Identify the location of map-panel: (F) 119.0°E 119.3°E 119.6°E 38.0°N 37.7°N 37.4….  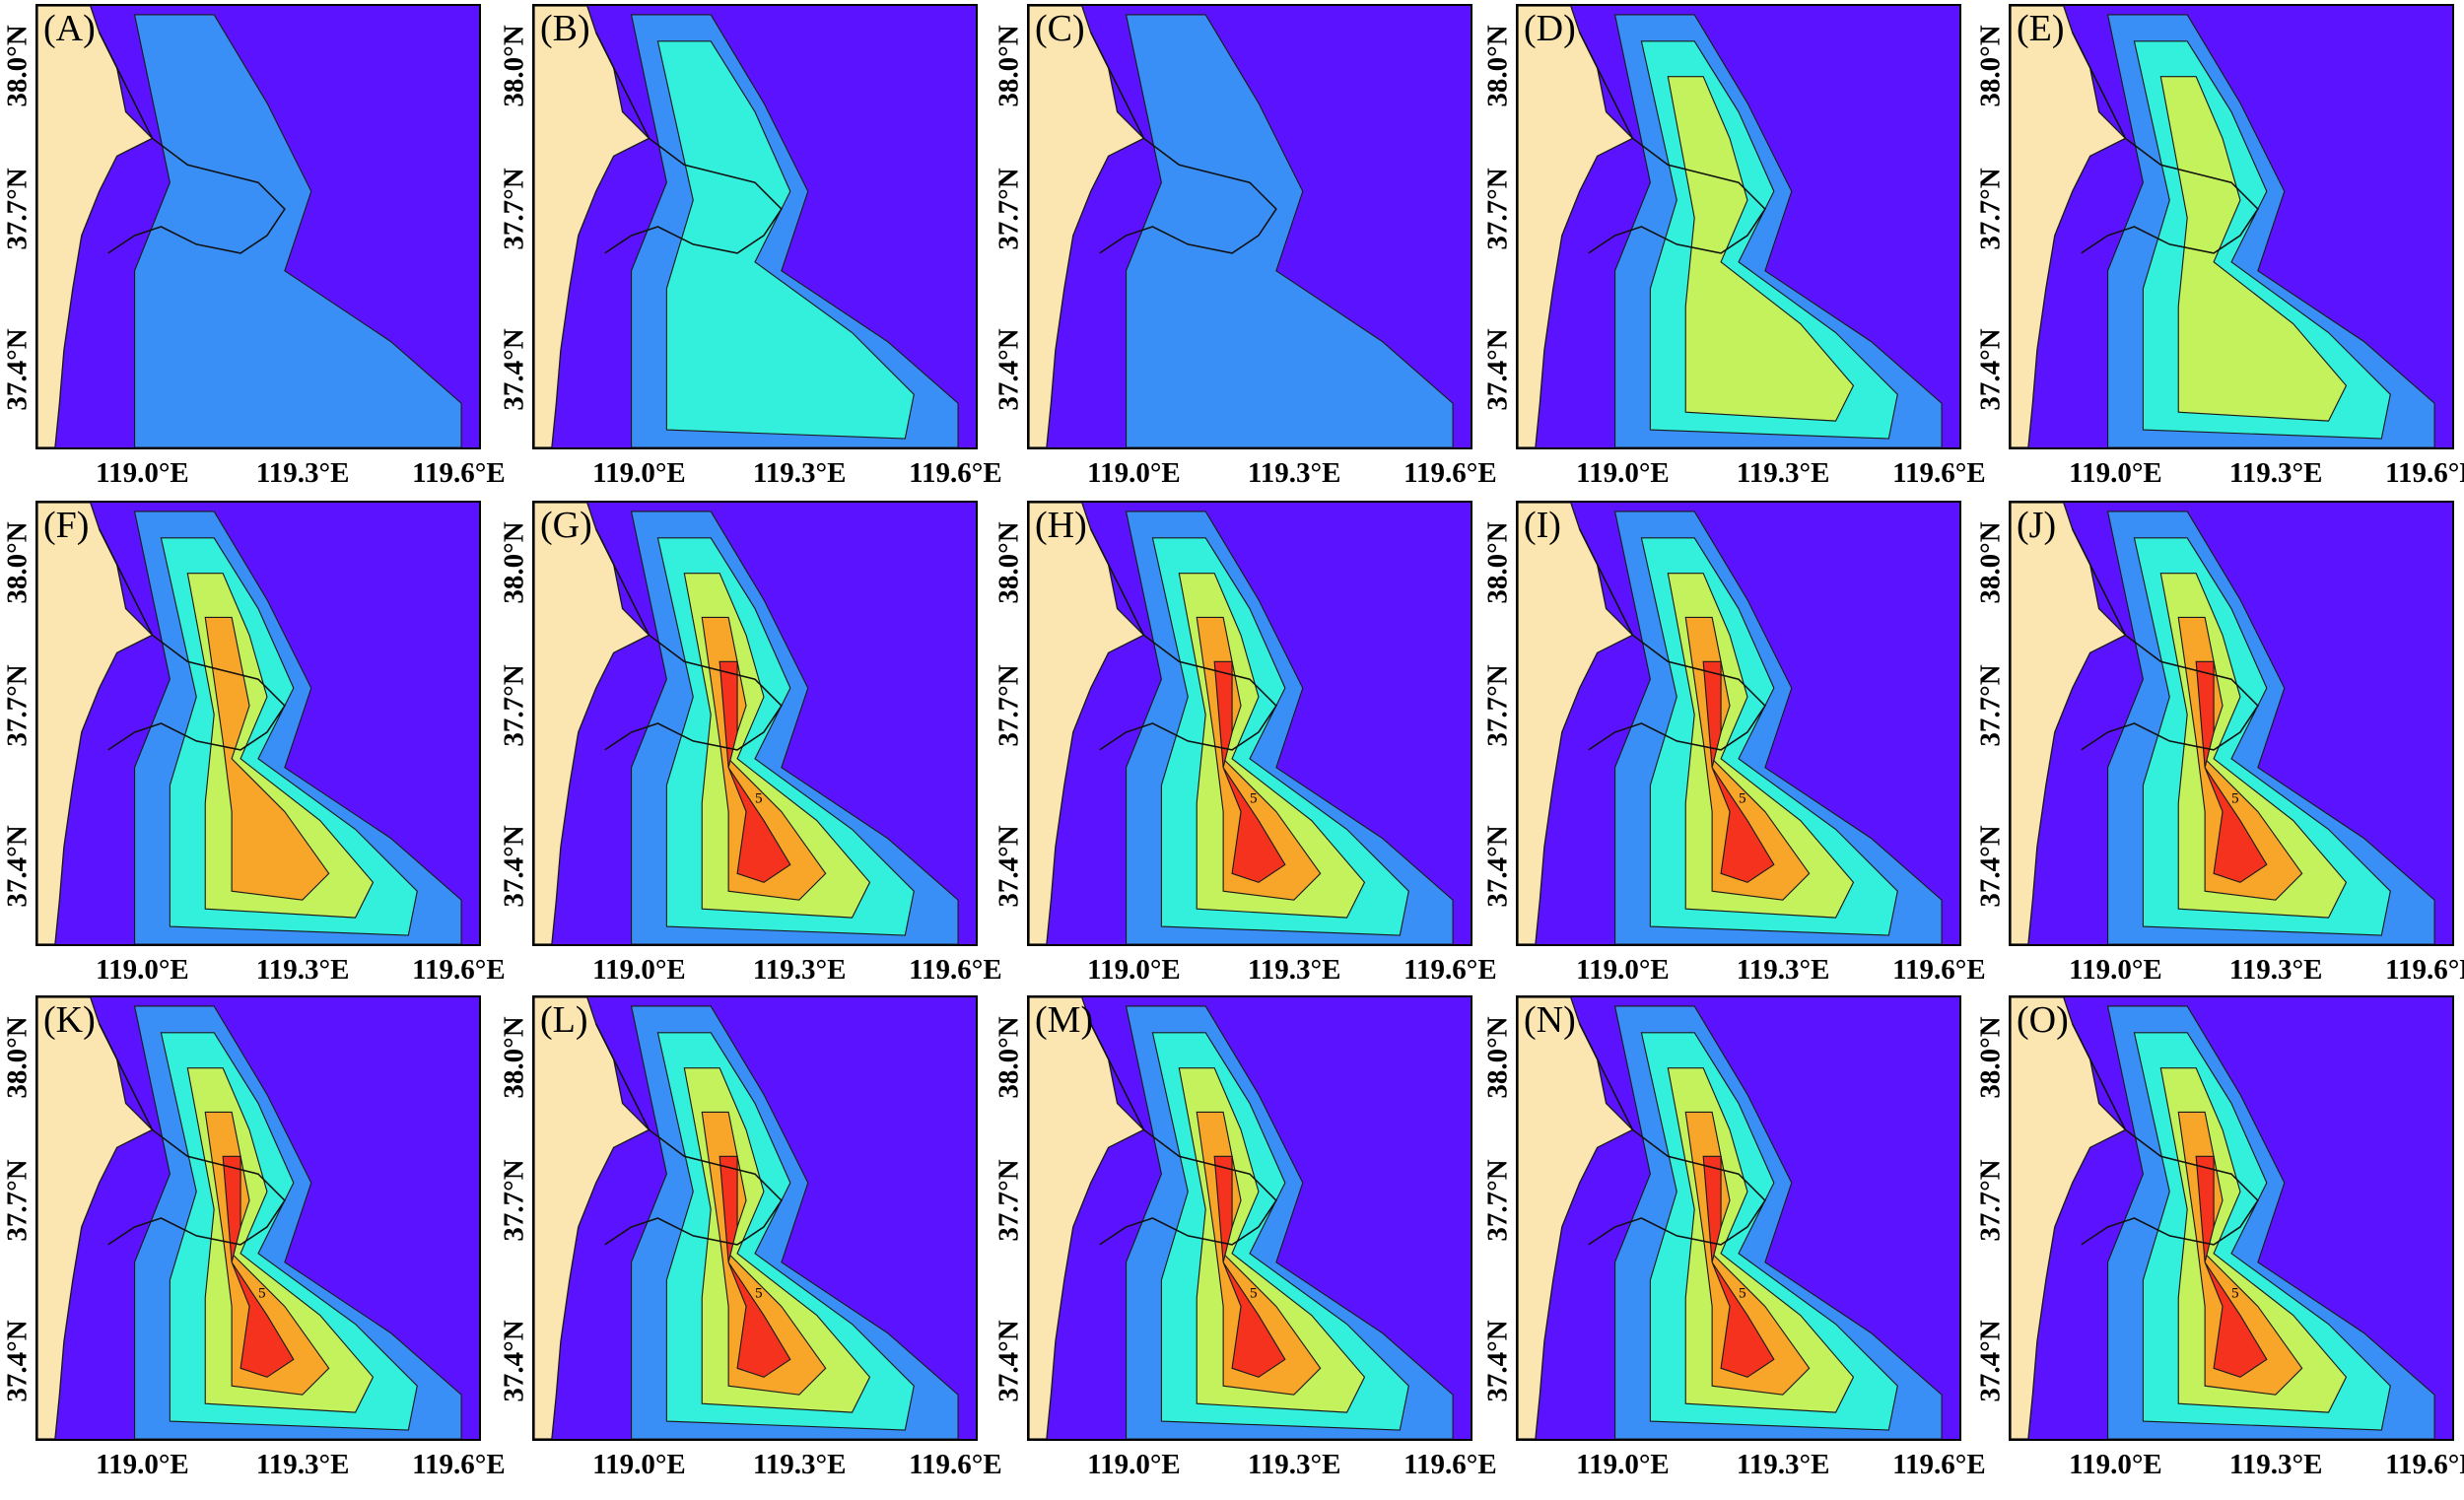
(261, 753).